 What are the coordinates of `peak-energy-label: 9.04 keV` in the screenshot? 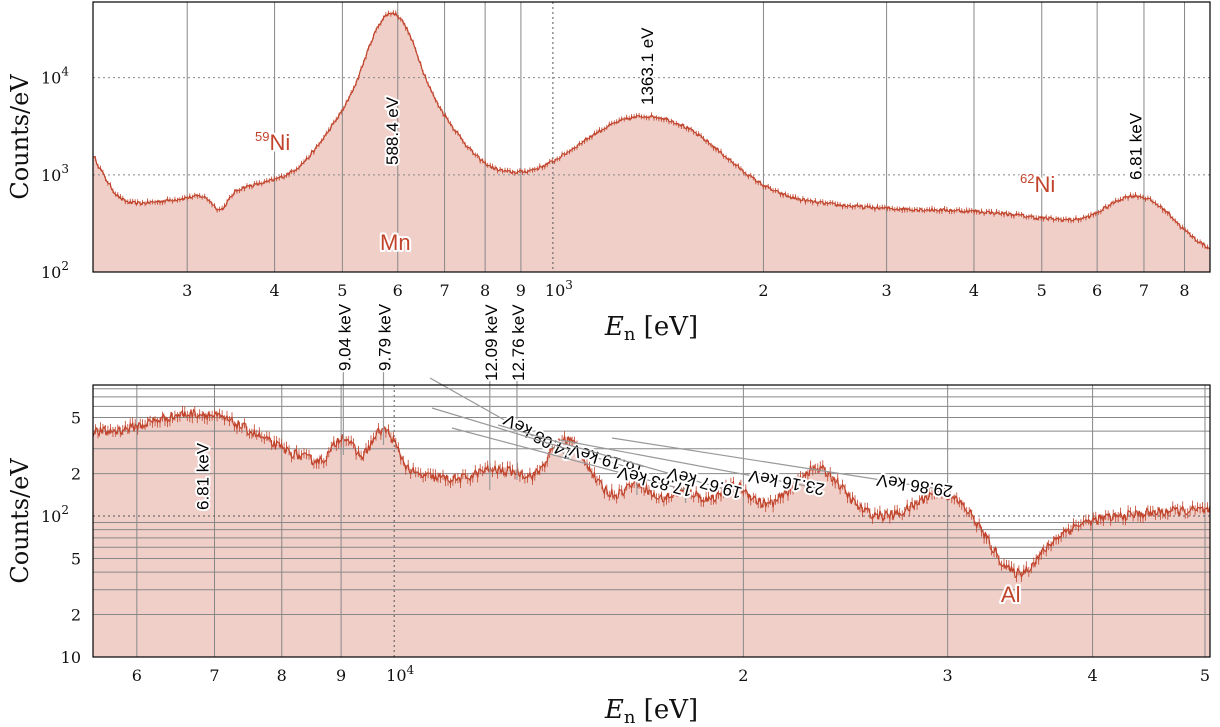 It's located at (344, 337).